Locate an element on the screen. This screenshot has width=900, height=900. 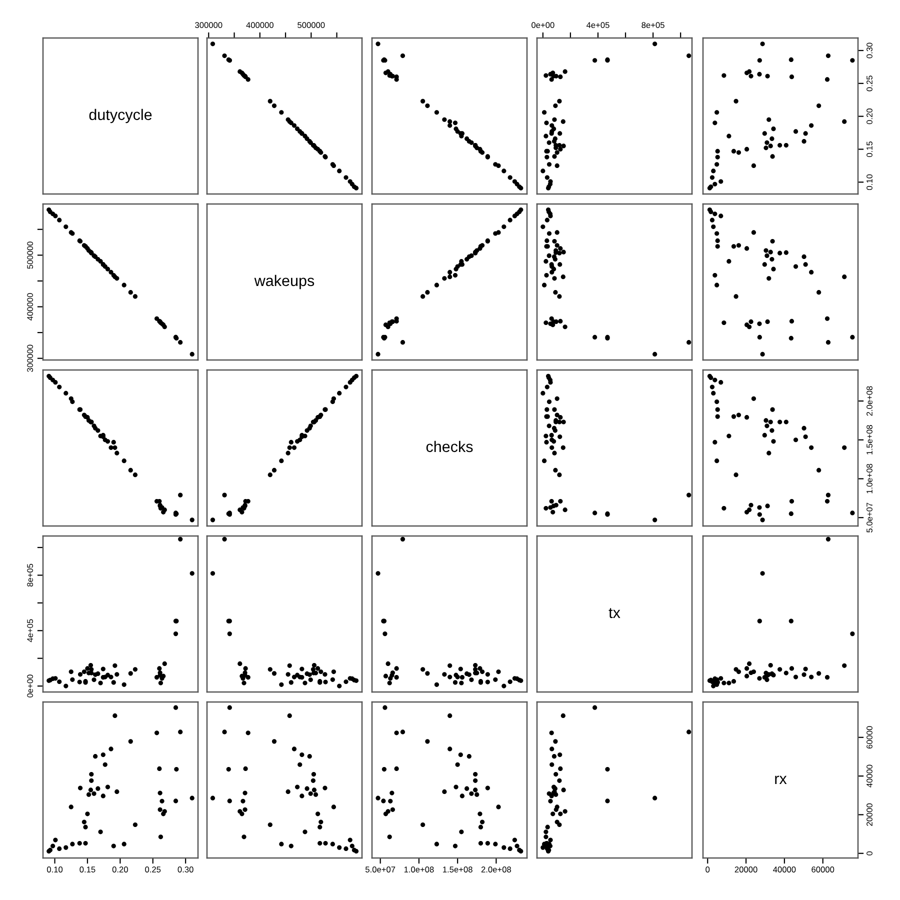
text: tx is located at coordinates (614, 613).